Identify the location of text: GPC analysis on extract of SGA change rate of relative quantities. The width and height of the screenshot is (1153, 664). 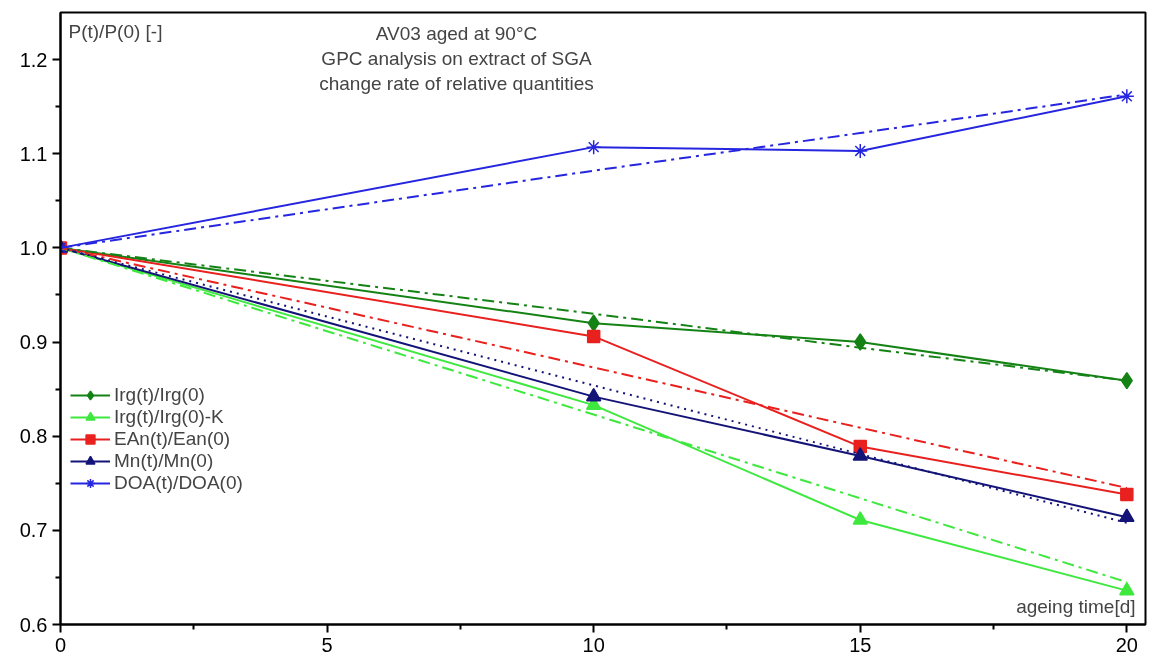
(456, 70).